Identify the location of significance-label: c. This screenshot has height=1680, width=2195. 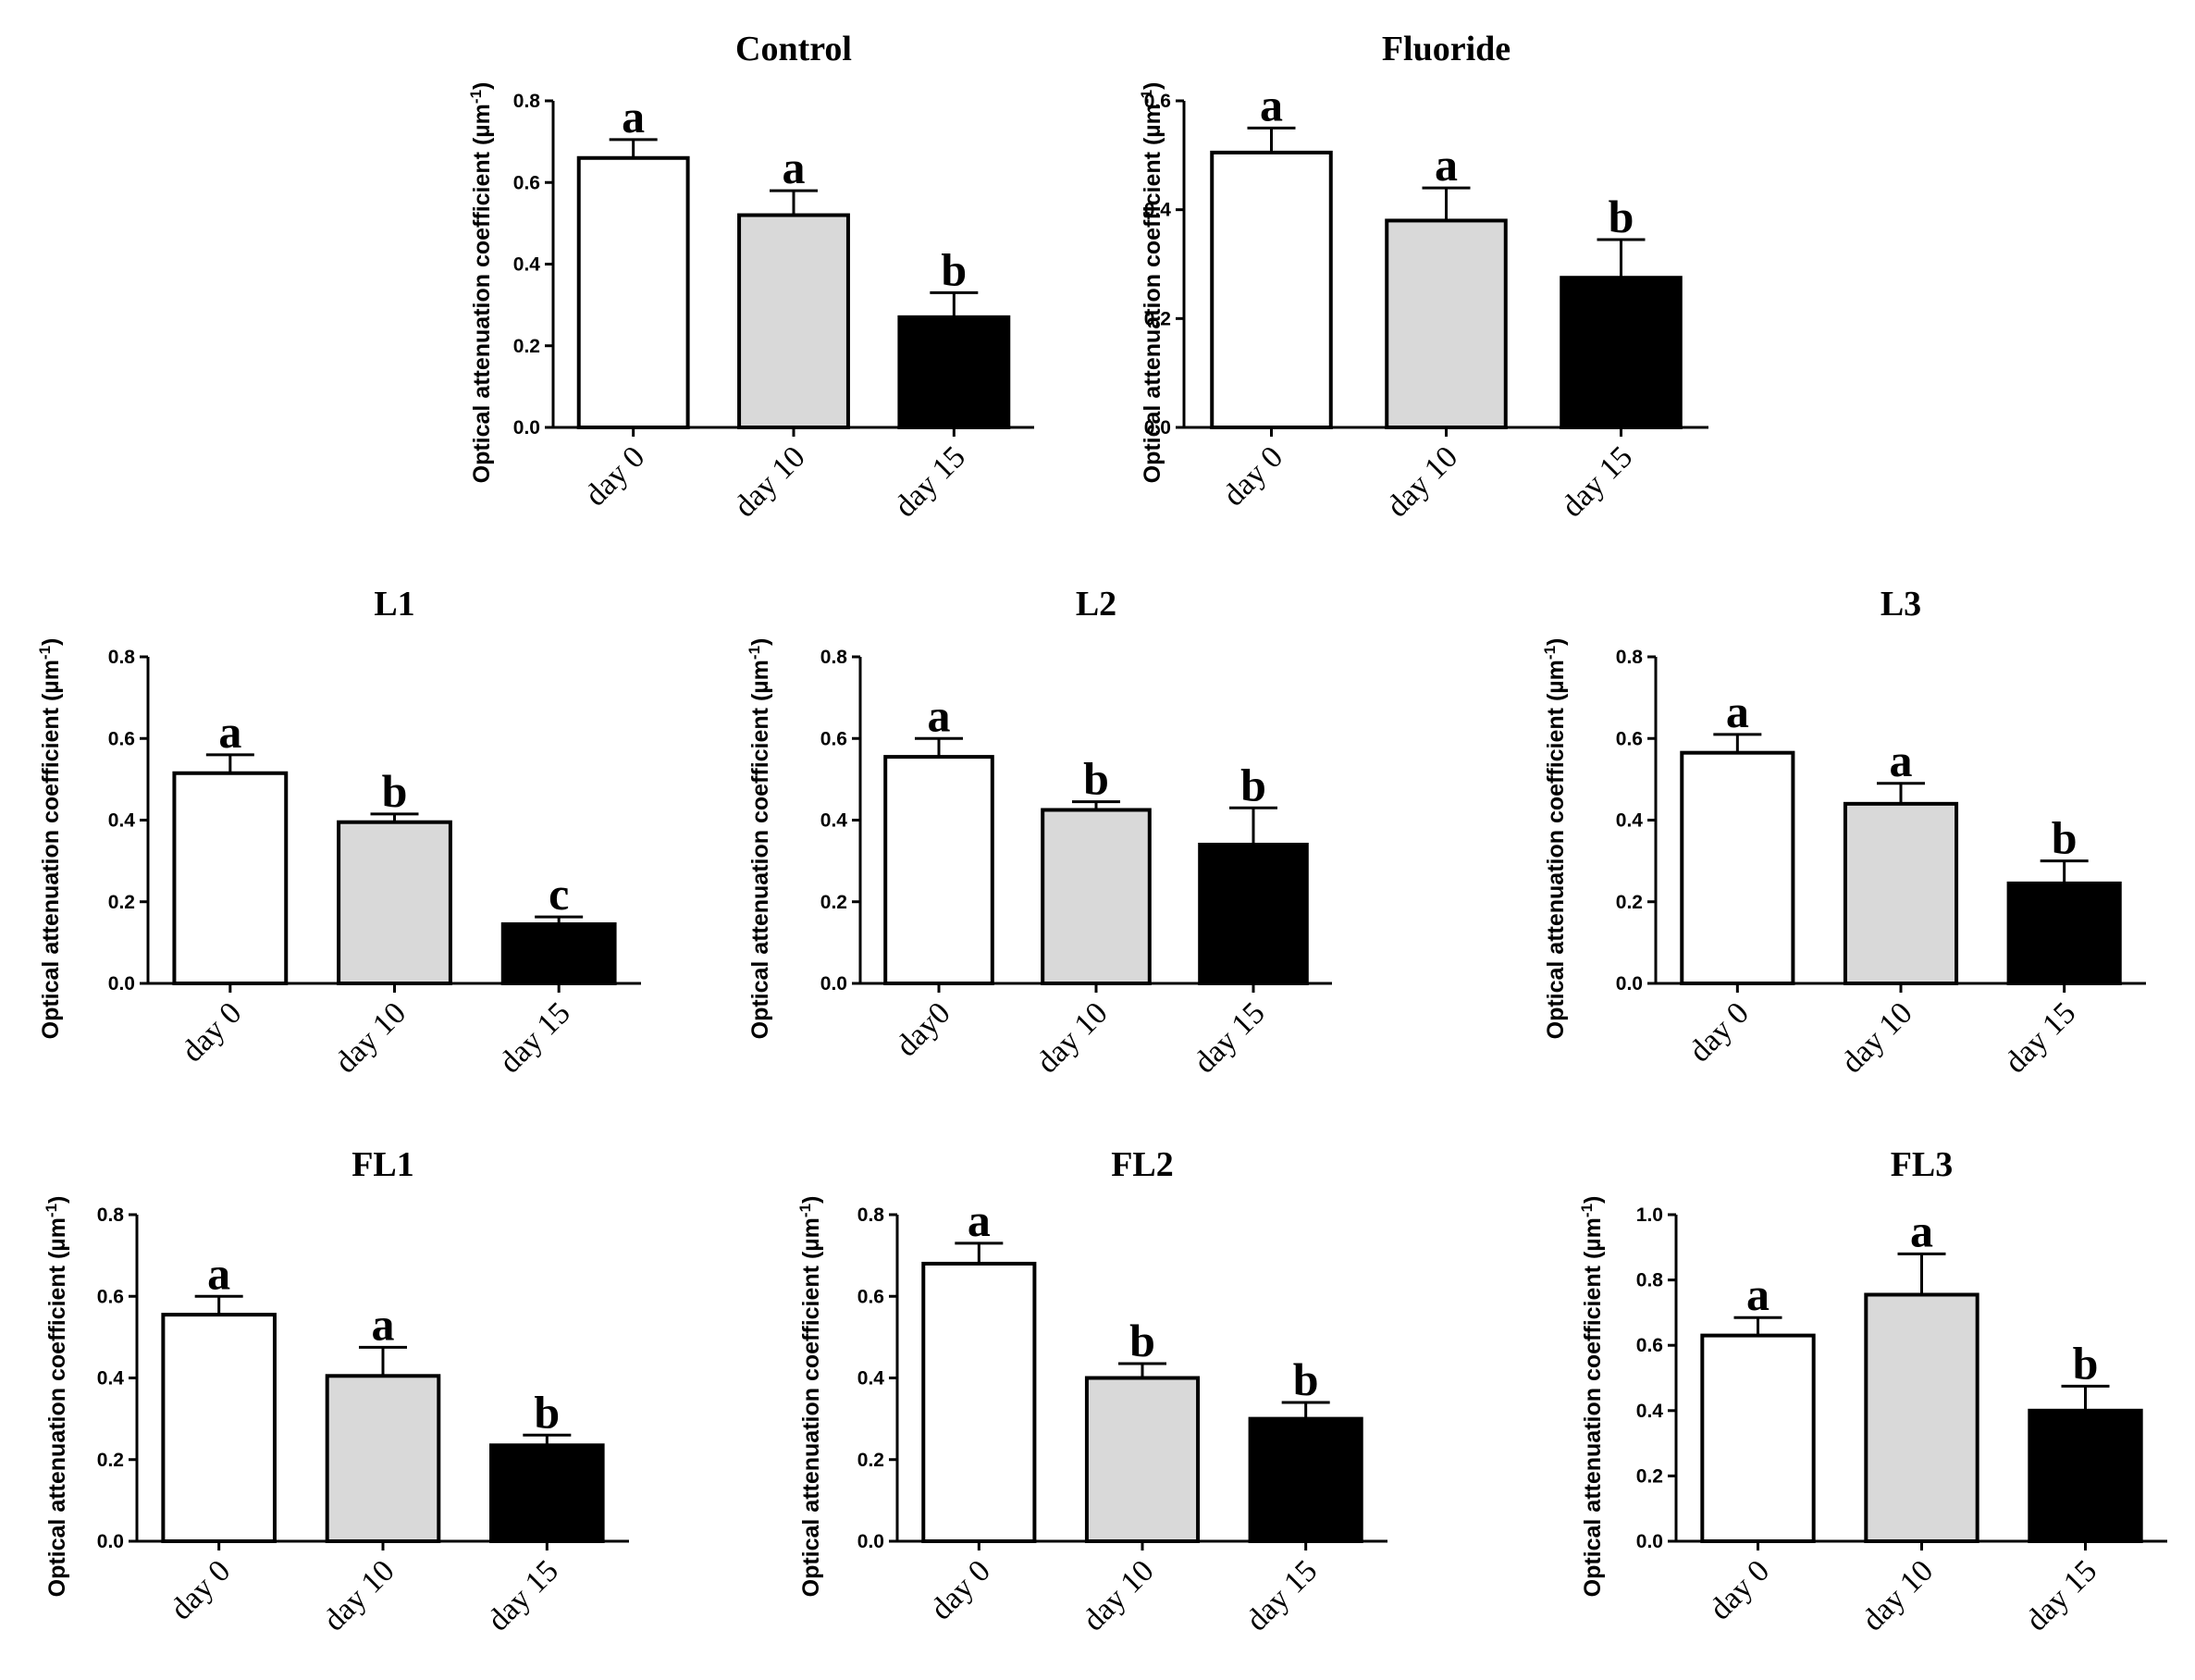
(559, 894).